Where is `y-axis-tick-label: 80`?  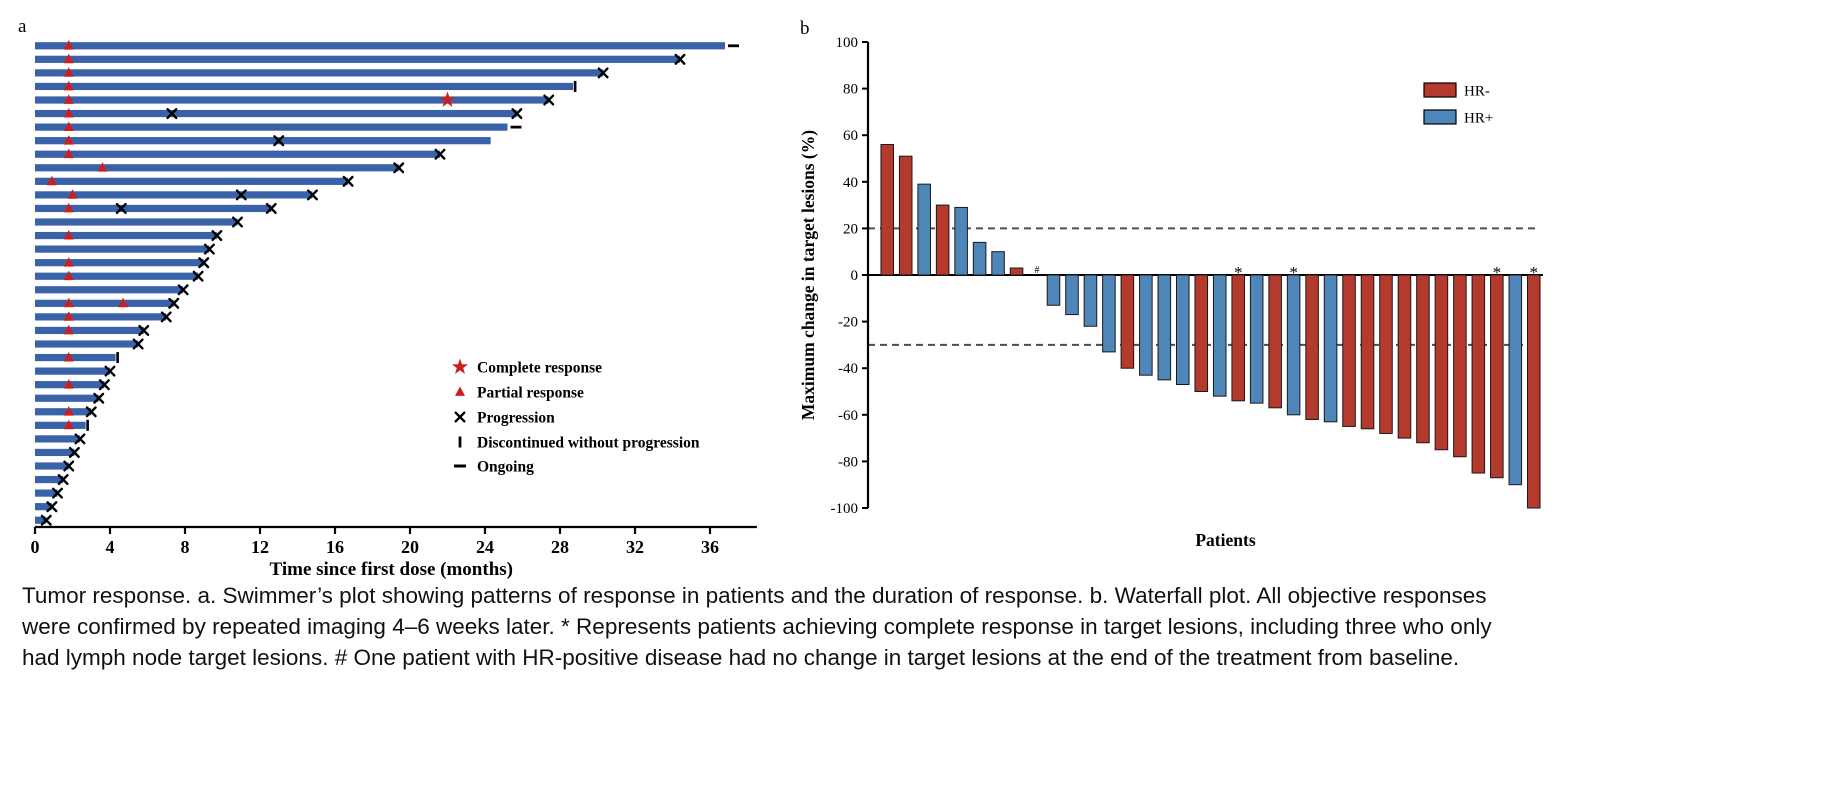
y-axis-tick-label: 80 is located at coordinates (850, 90).